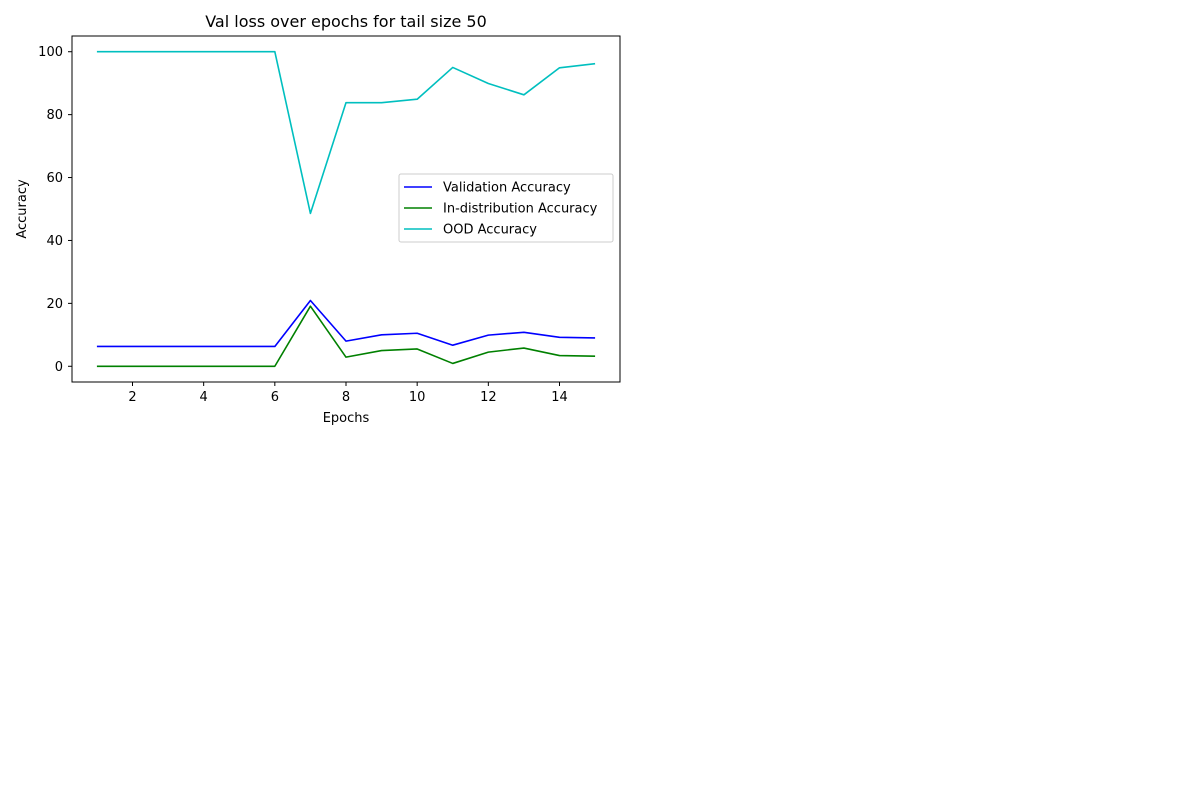  What do you see at coordinates (132, 397) in the screenshot?
I see `x-tick-label: 2` at bounding box center [132, 397].